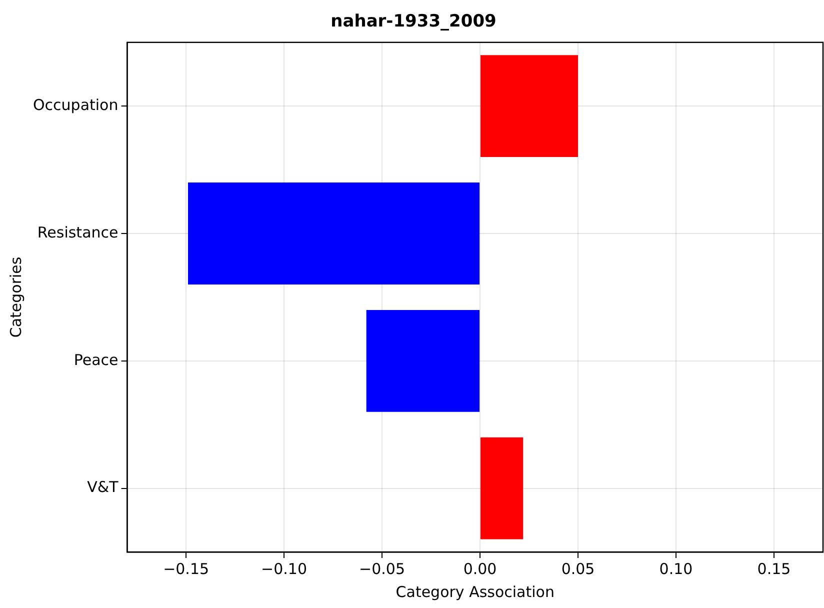 This screenshot has height=608, width=824. I want to click on x-tick-label: 0.05, so click(578, 569).